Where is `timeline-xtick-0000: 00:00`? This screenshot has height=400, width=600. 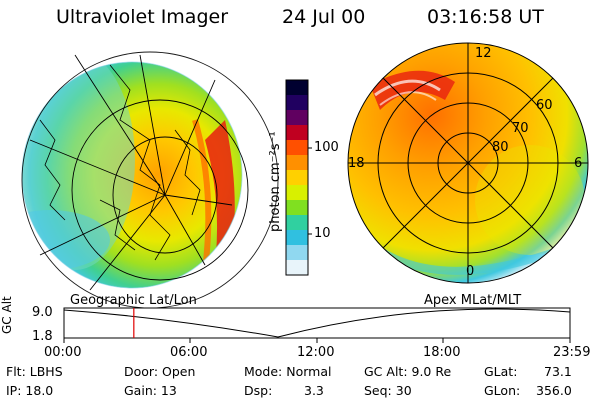
timeline-xtick-0000: 00:00 is located at coordinates (63, 352).